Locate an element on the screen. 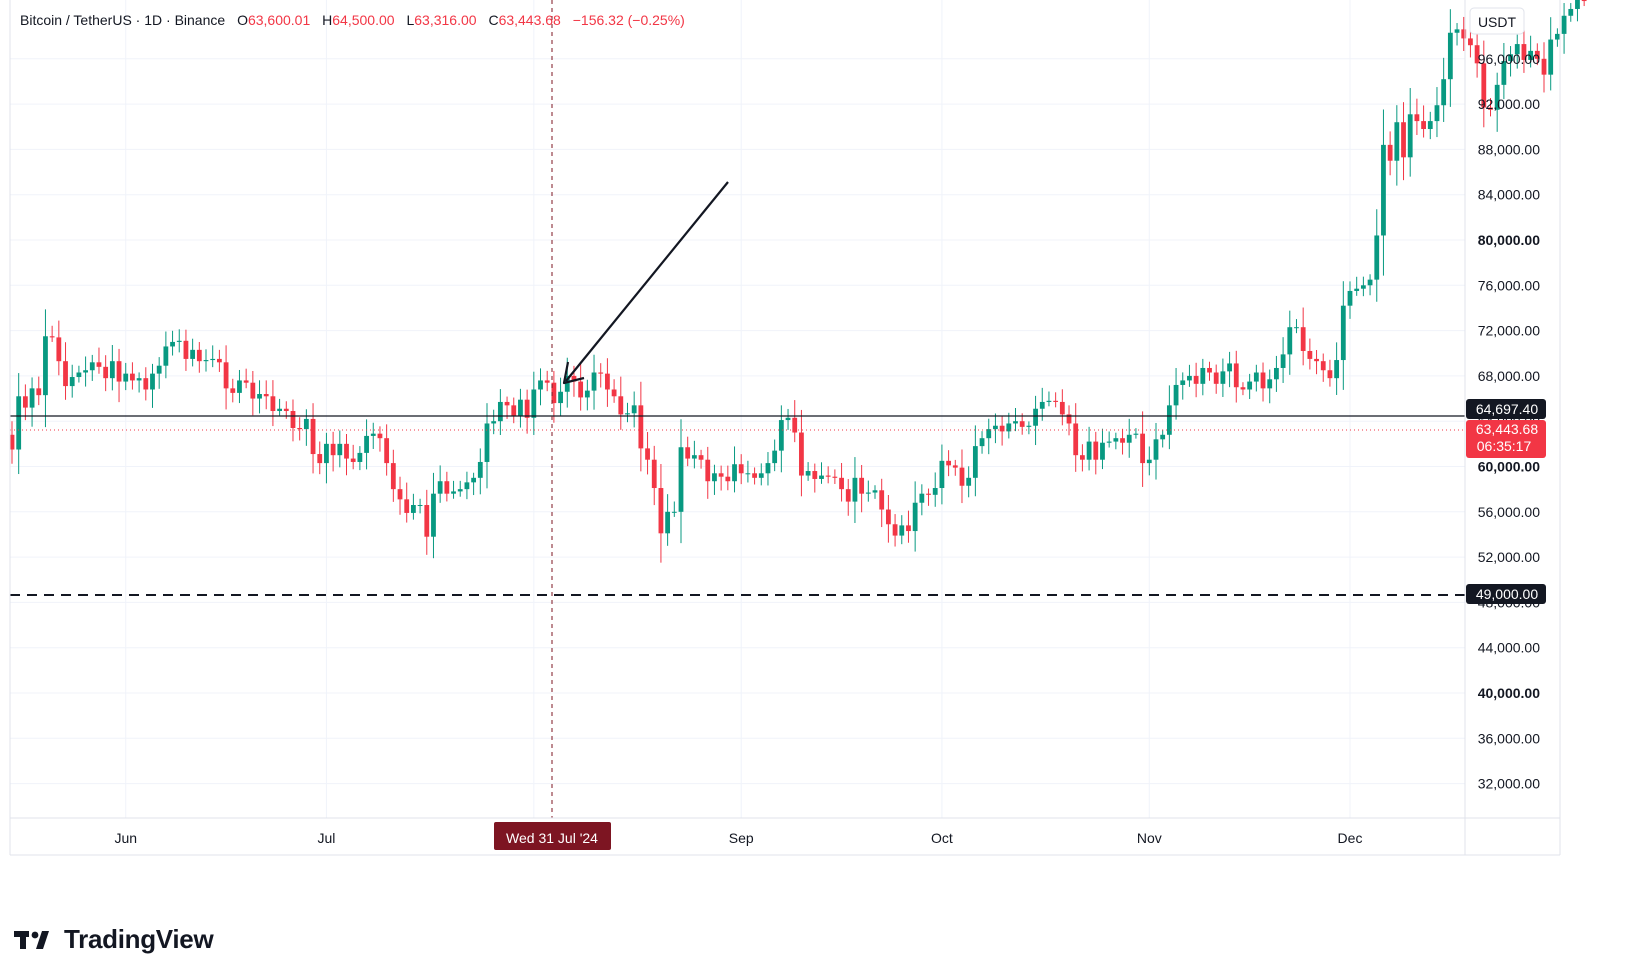 This screenshot has height=970, width=1652. price-tick-label: 84,000.00 is located at coordinates (1509, 195).